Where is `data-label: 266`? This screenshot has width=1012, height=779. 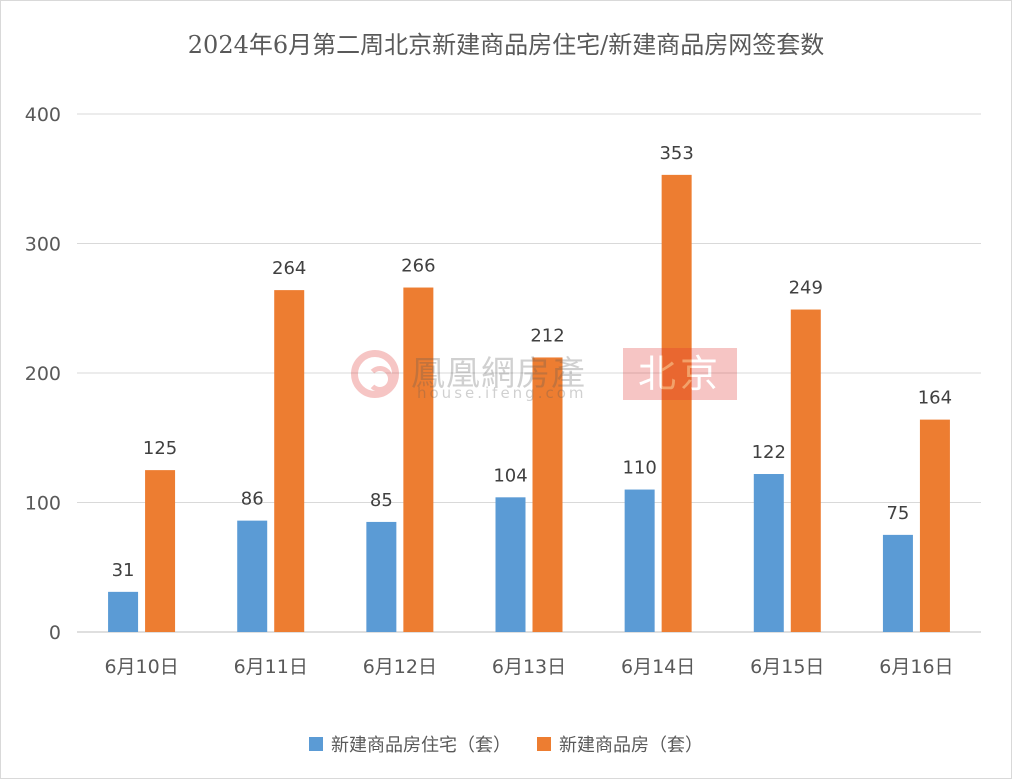 data-label: 266 is located at coordinates (418, 266).